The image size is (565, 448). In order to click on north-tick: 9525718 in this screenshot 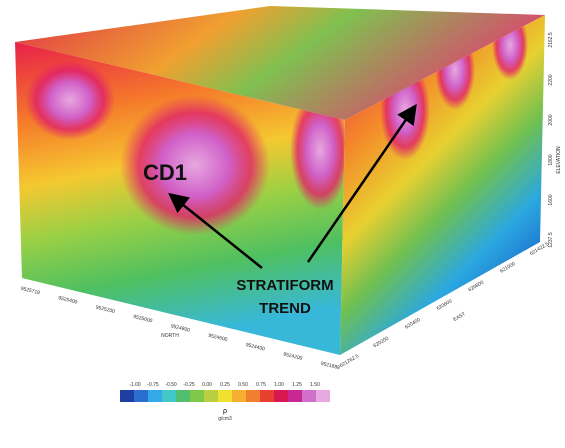, I will do `click(30, 291)`.